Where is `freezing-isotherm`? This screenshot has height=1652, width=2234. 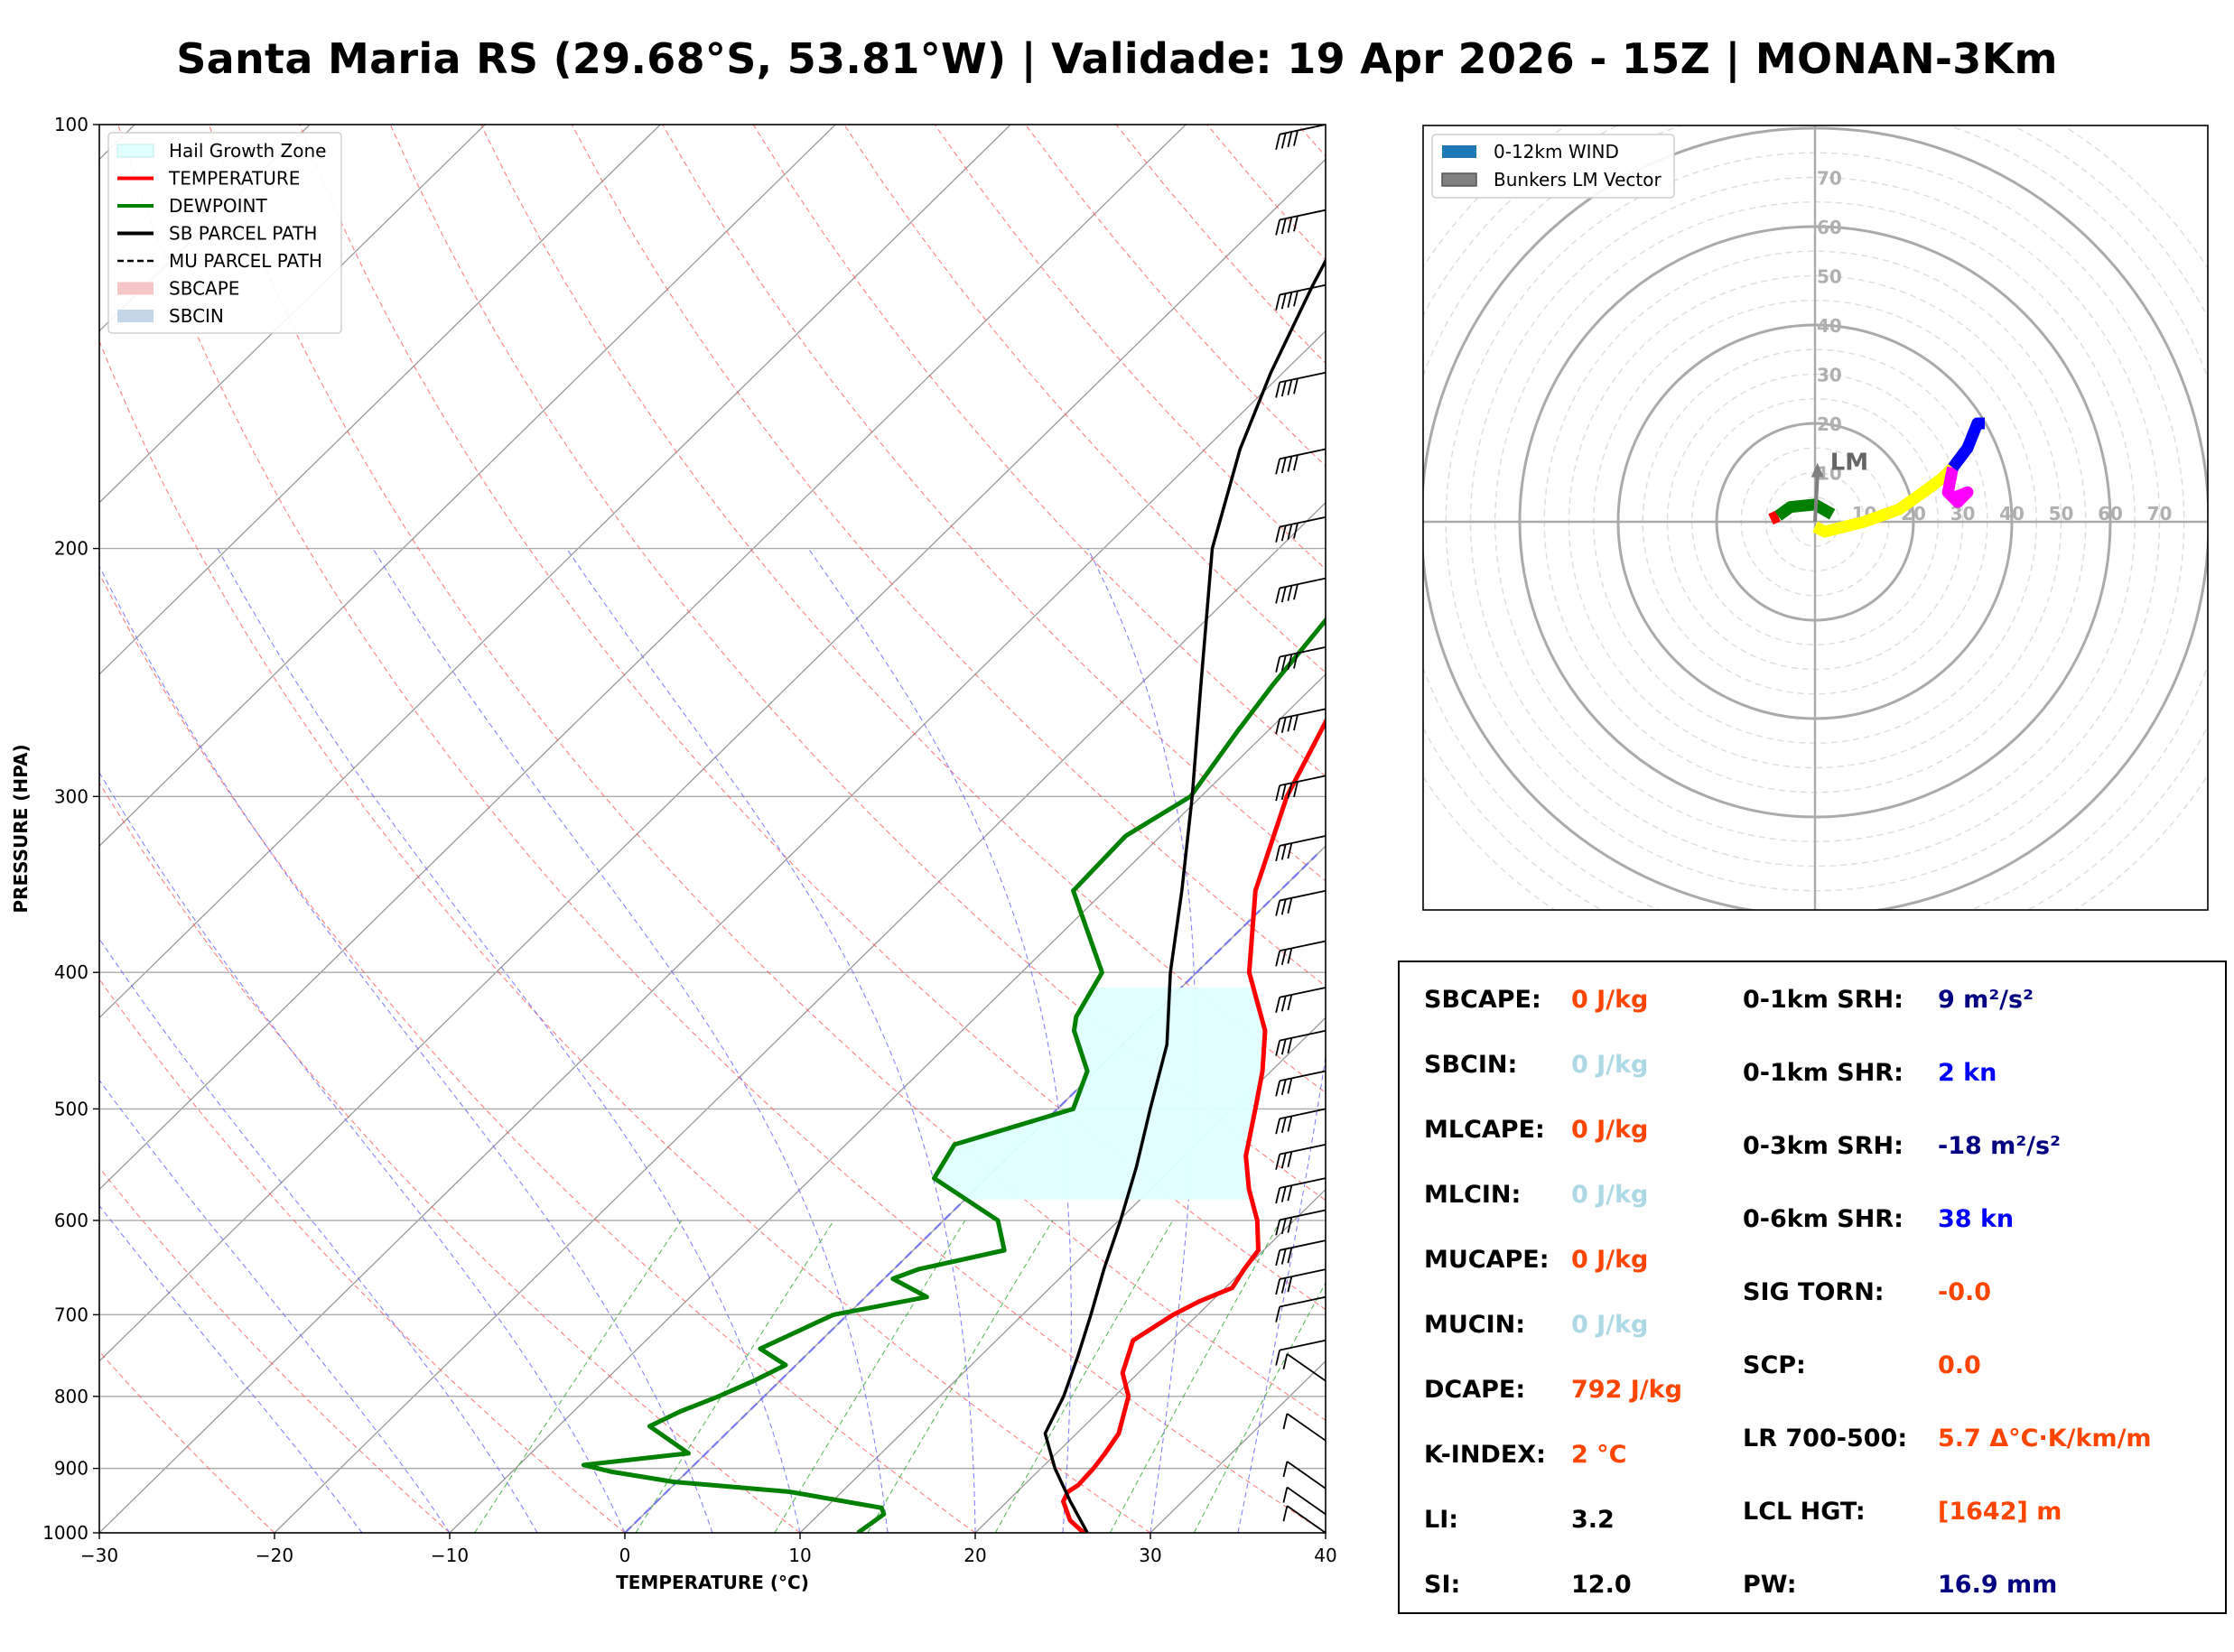 freezing-isotherm is located at coordinates (970, 1193).